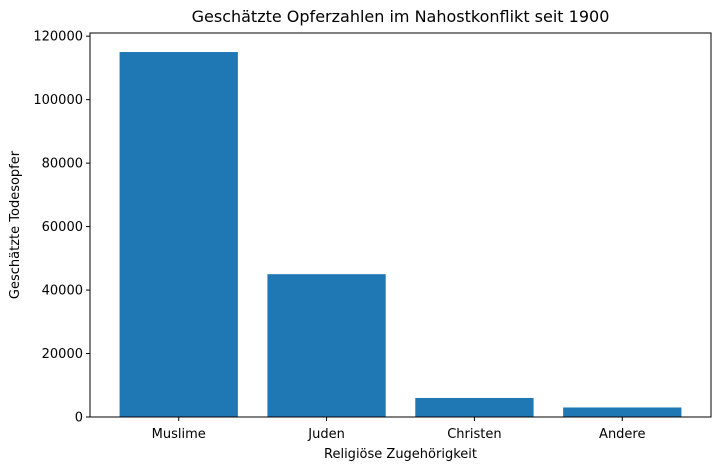 Image resolution: width=721 pixels, height=470 pixels. Describe the element at coordinates (179, 434) in the screenshot. I see `x-tick-label: Muslime` at that location.